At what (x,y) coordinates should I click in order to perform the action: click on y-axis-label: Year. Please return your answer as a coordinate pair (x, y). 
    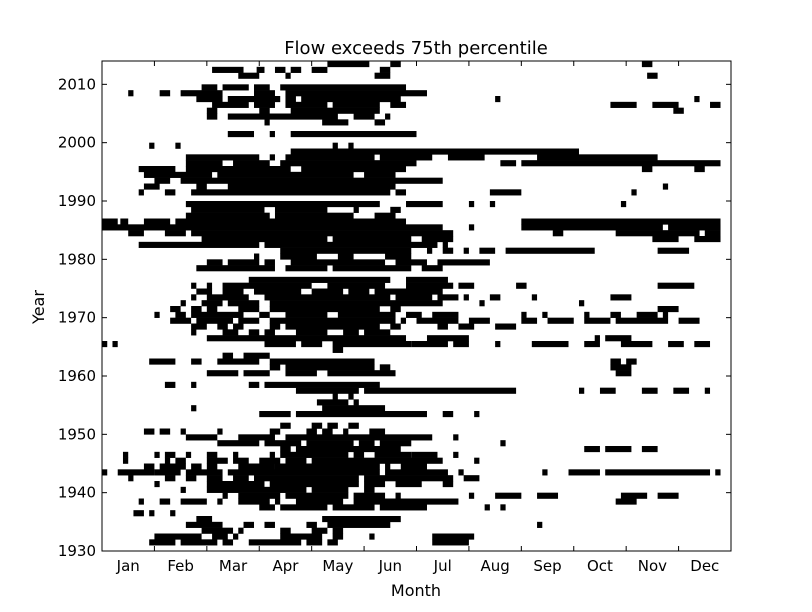
    Looking at the image, I should click on (38, 307).